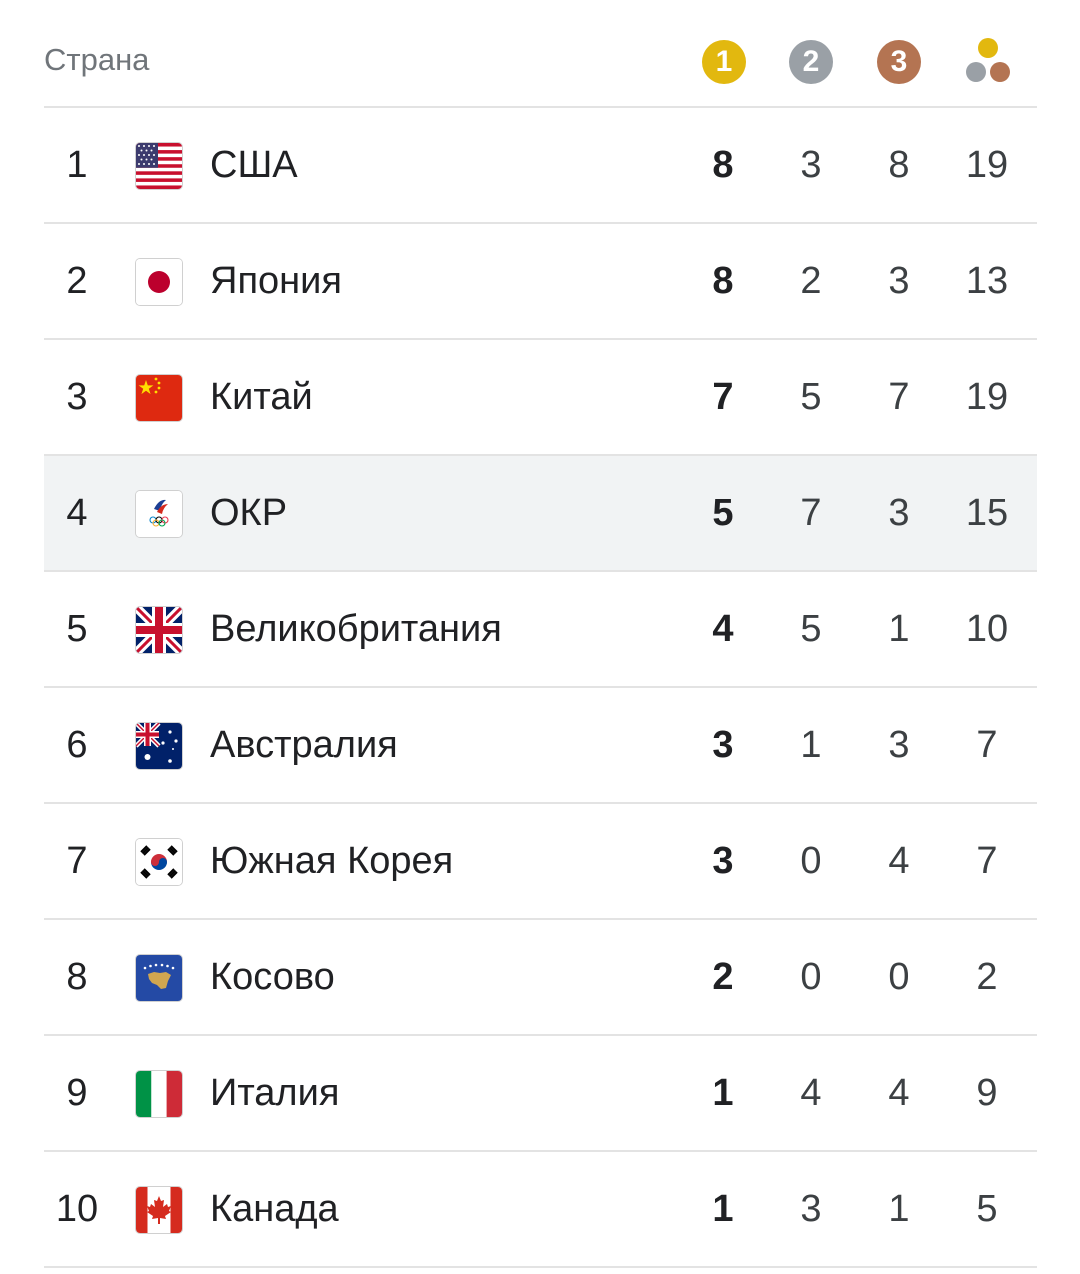  I want to click on rank: 4, so click(77, 513).